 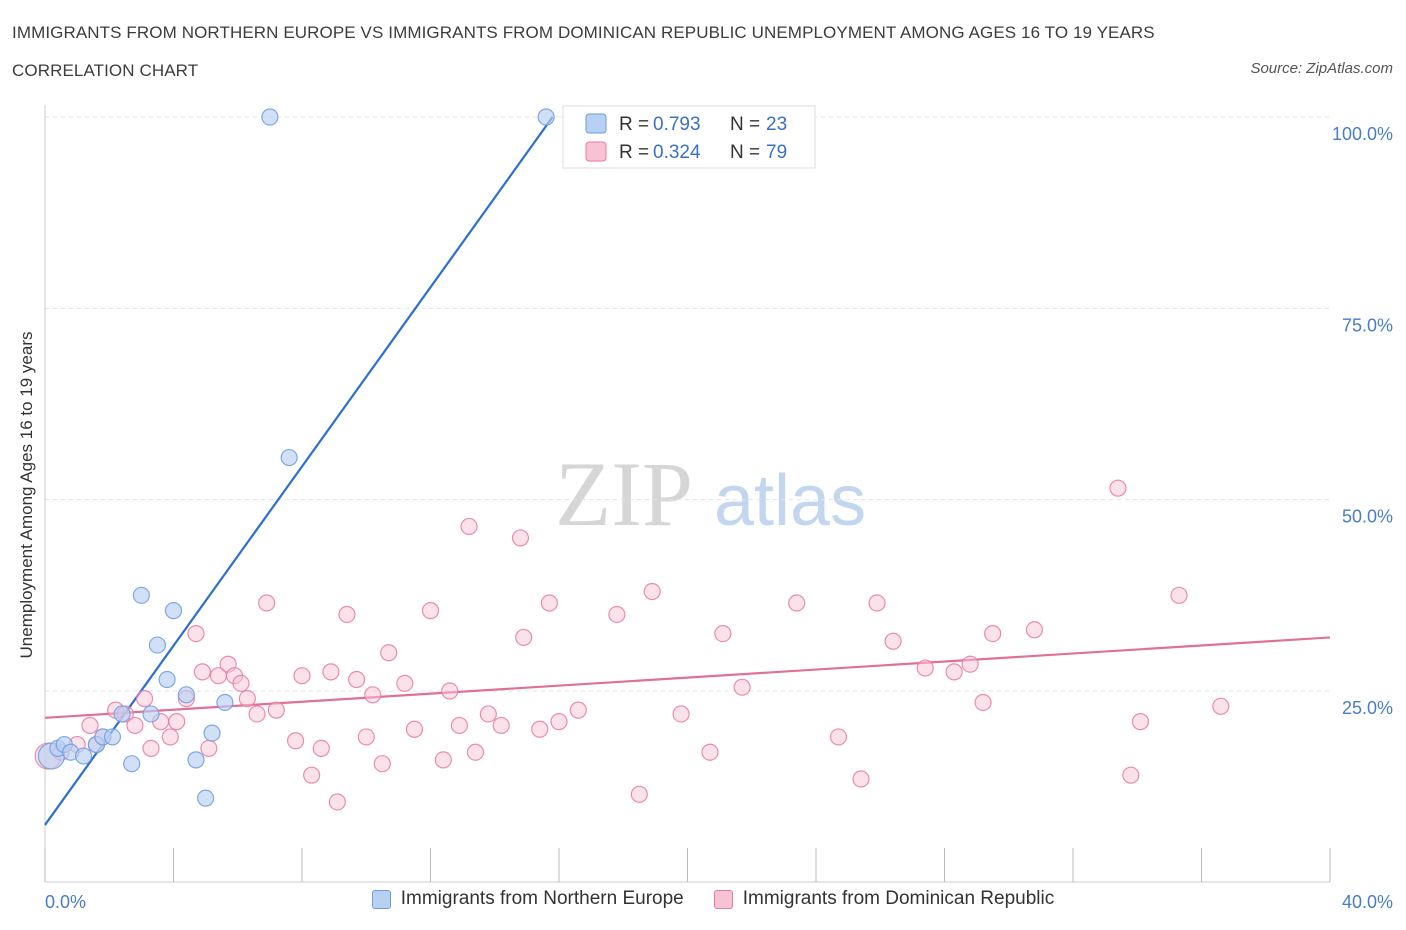 What do you see at coordinates (596, 123) in the screenshot?
I see `legend-swatch-northern-europe` at bounding box center [596, 123].